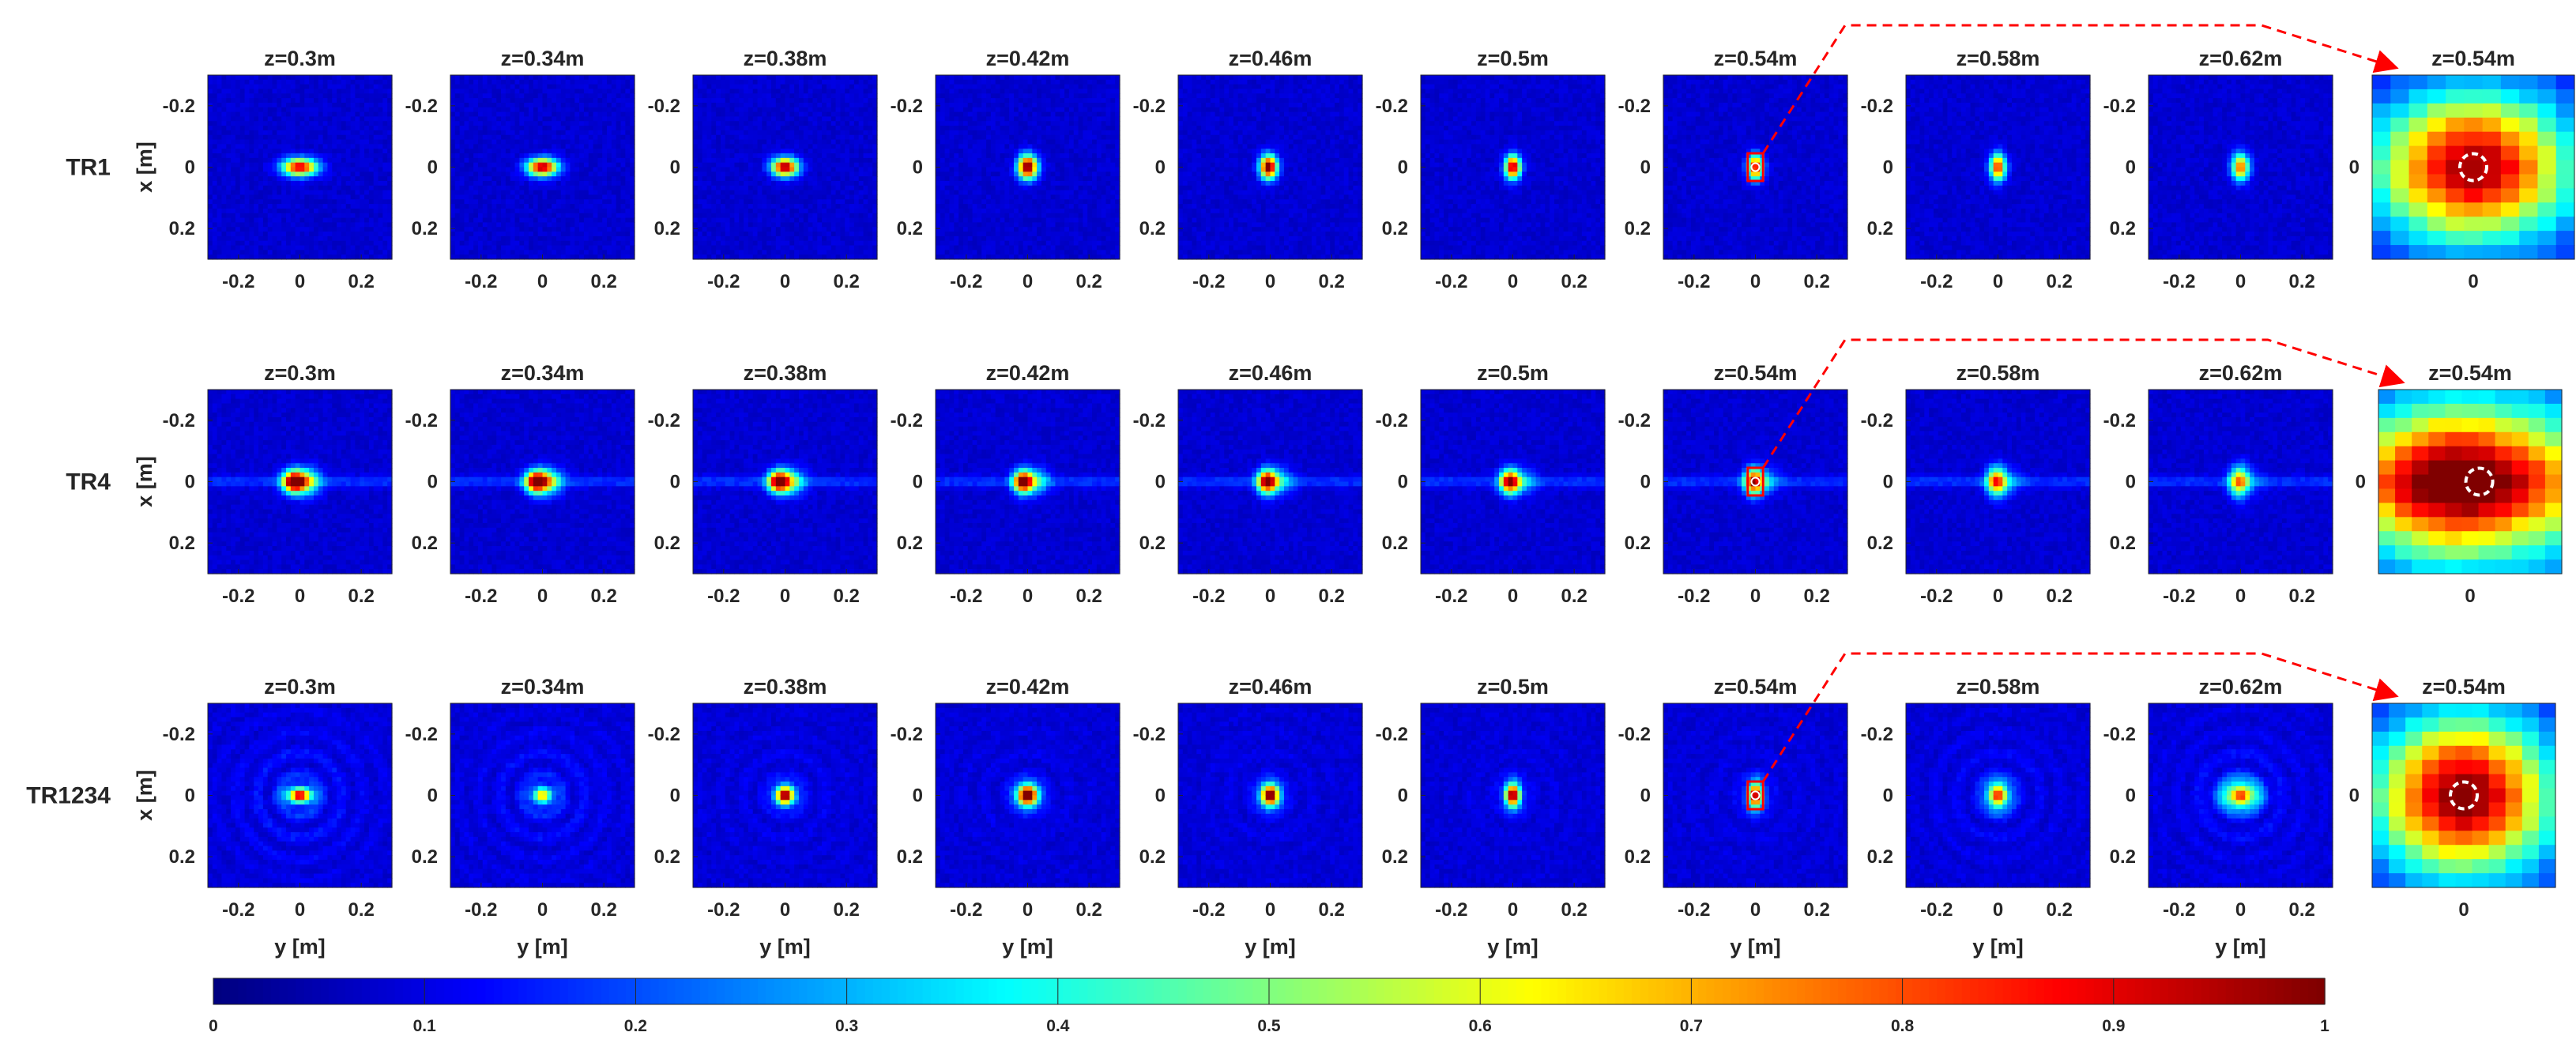 This screenshot has height=1051, width=2576. I want to click on x-tick-label: -0.2, so click(481, 281).